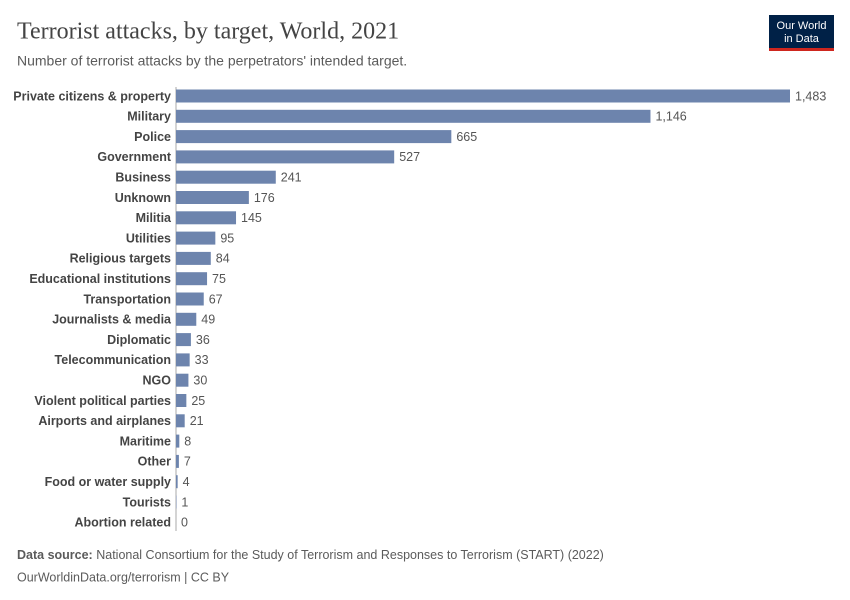 The height and width of the screenshot is (600, 850). I want to click on value-label: 145, so click(251, 218).